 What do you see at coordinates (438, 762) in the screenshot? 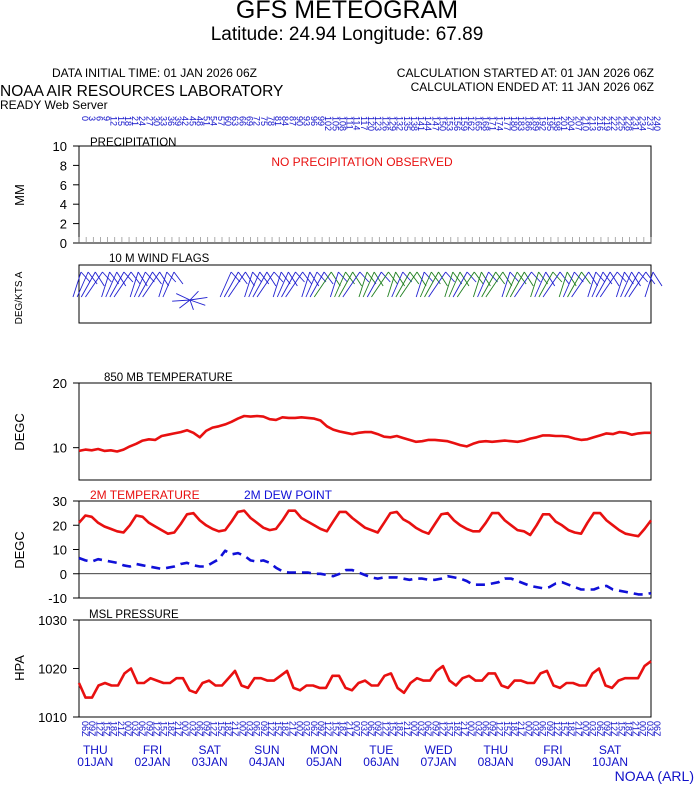
I see `day-date-label: 07JAN` at bounding box center [438, 762].